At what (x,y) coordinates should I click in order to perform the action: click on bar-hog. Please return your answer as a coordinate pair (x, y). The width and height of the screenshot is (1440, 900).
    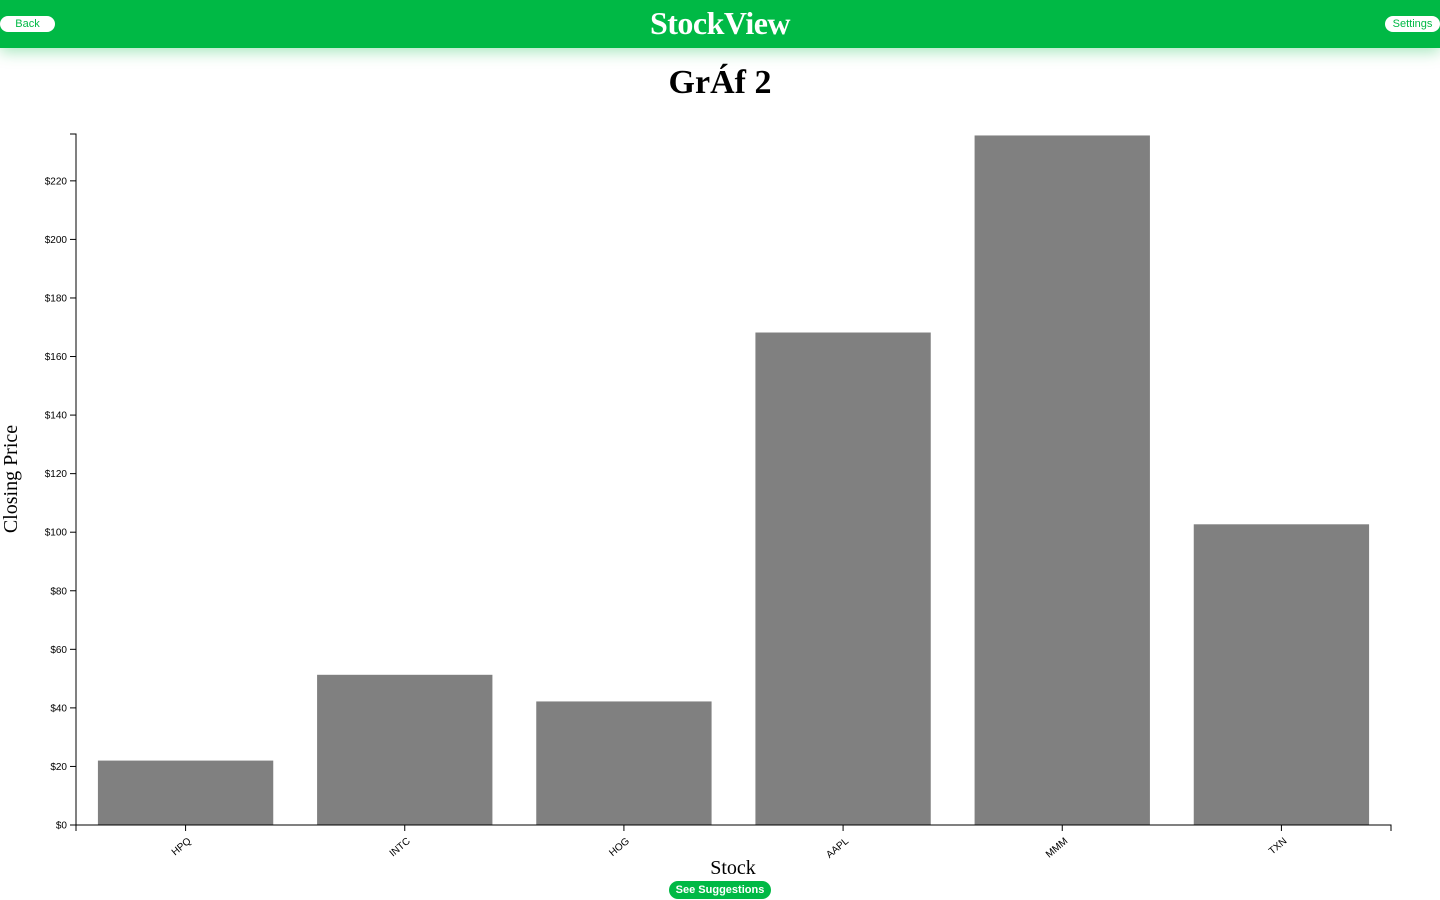
    Looking at the image, I should click on (624, 763).